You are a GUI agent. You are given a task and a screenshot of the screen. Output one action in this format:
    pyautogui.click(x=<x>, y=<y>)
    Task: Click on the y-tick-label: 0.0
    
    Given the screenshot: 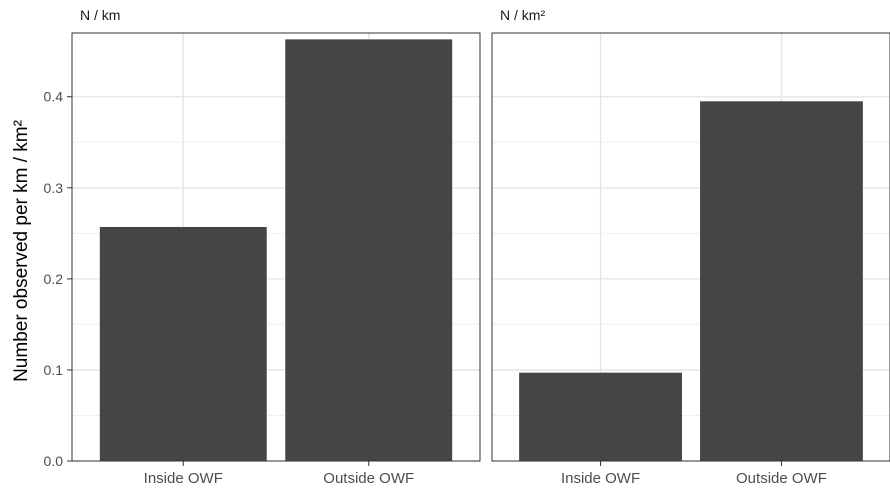 What is the action you would take?
    pyautogui.click(x=54, y=461)
    